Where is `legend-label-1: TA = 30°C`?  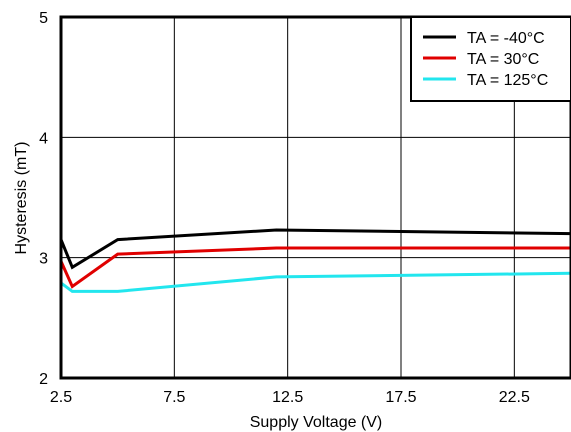 legend-label-1: TA = 30°C is located at coordinates (503, 59).